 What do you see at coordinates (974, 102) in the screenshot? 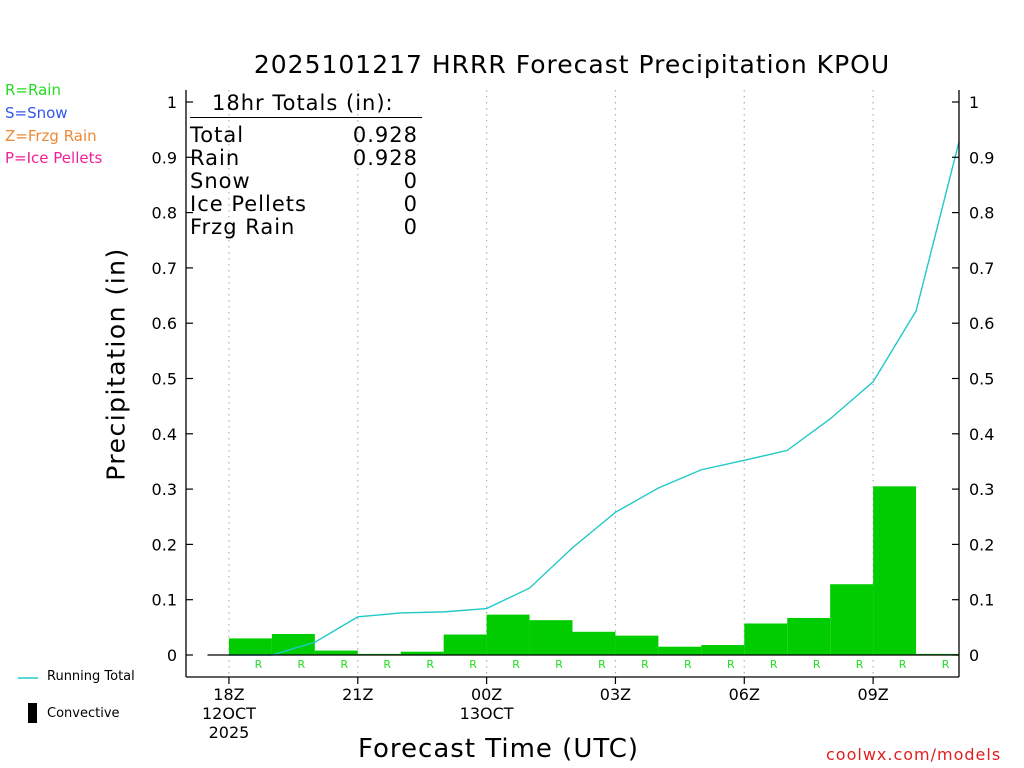
I see `y-tick-label-right: 1` at bounding box center [974, 102].